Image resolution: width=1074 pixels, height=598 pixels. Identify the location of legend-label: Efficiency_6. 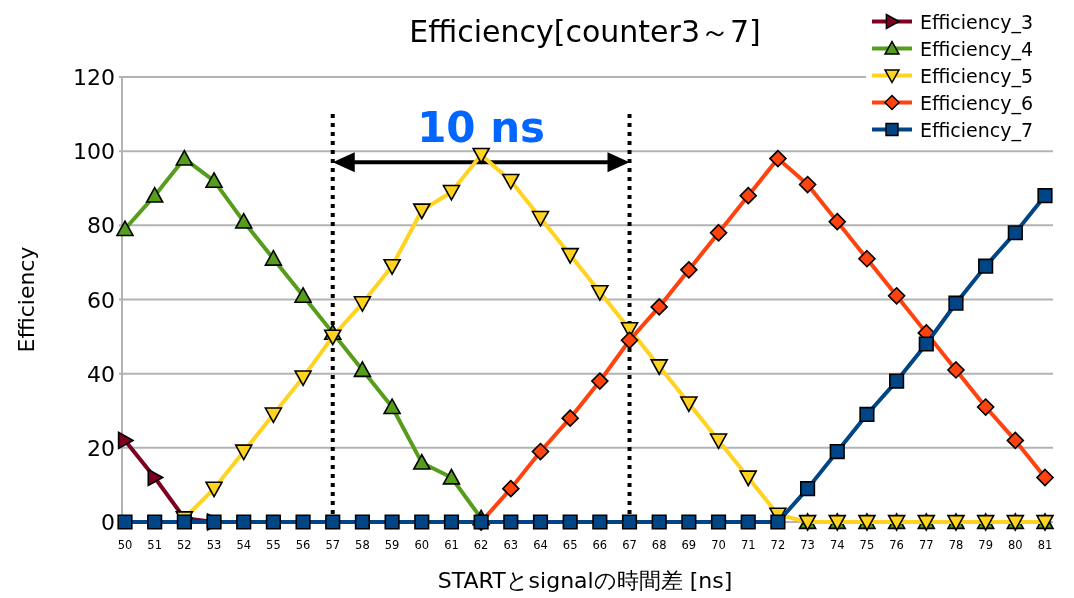
(977, 103).